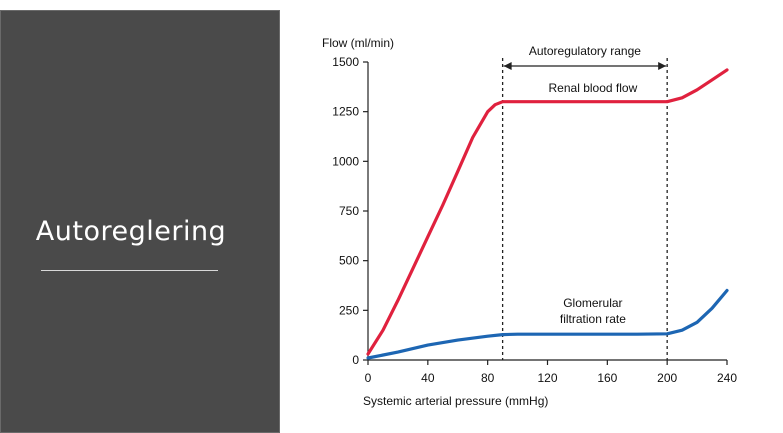 The image size is (783, 433). Describe the element at coordinates (547, 324) in the screenshot. I see `series-line-gfr` at that location.